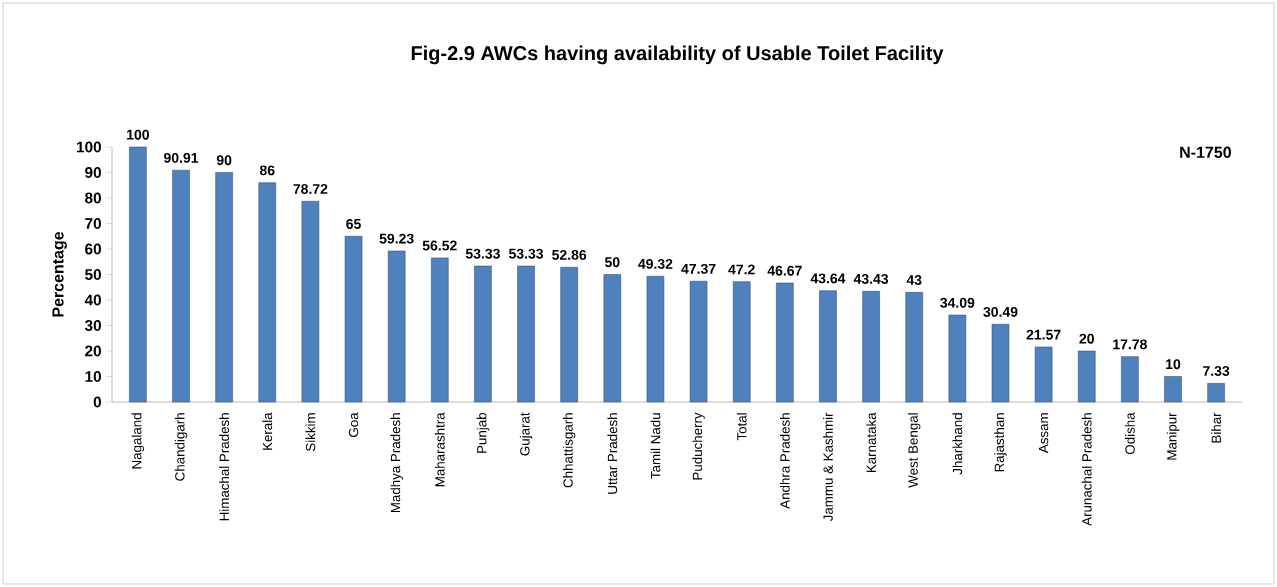 The image size is (1277, 587). What do you see at coordinates (439, 449) in the screenshot?
I see `x-tick-label: Maharashtra` at bounding box center [439, 449].